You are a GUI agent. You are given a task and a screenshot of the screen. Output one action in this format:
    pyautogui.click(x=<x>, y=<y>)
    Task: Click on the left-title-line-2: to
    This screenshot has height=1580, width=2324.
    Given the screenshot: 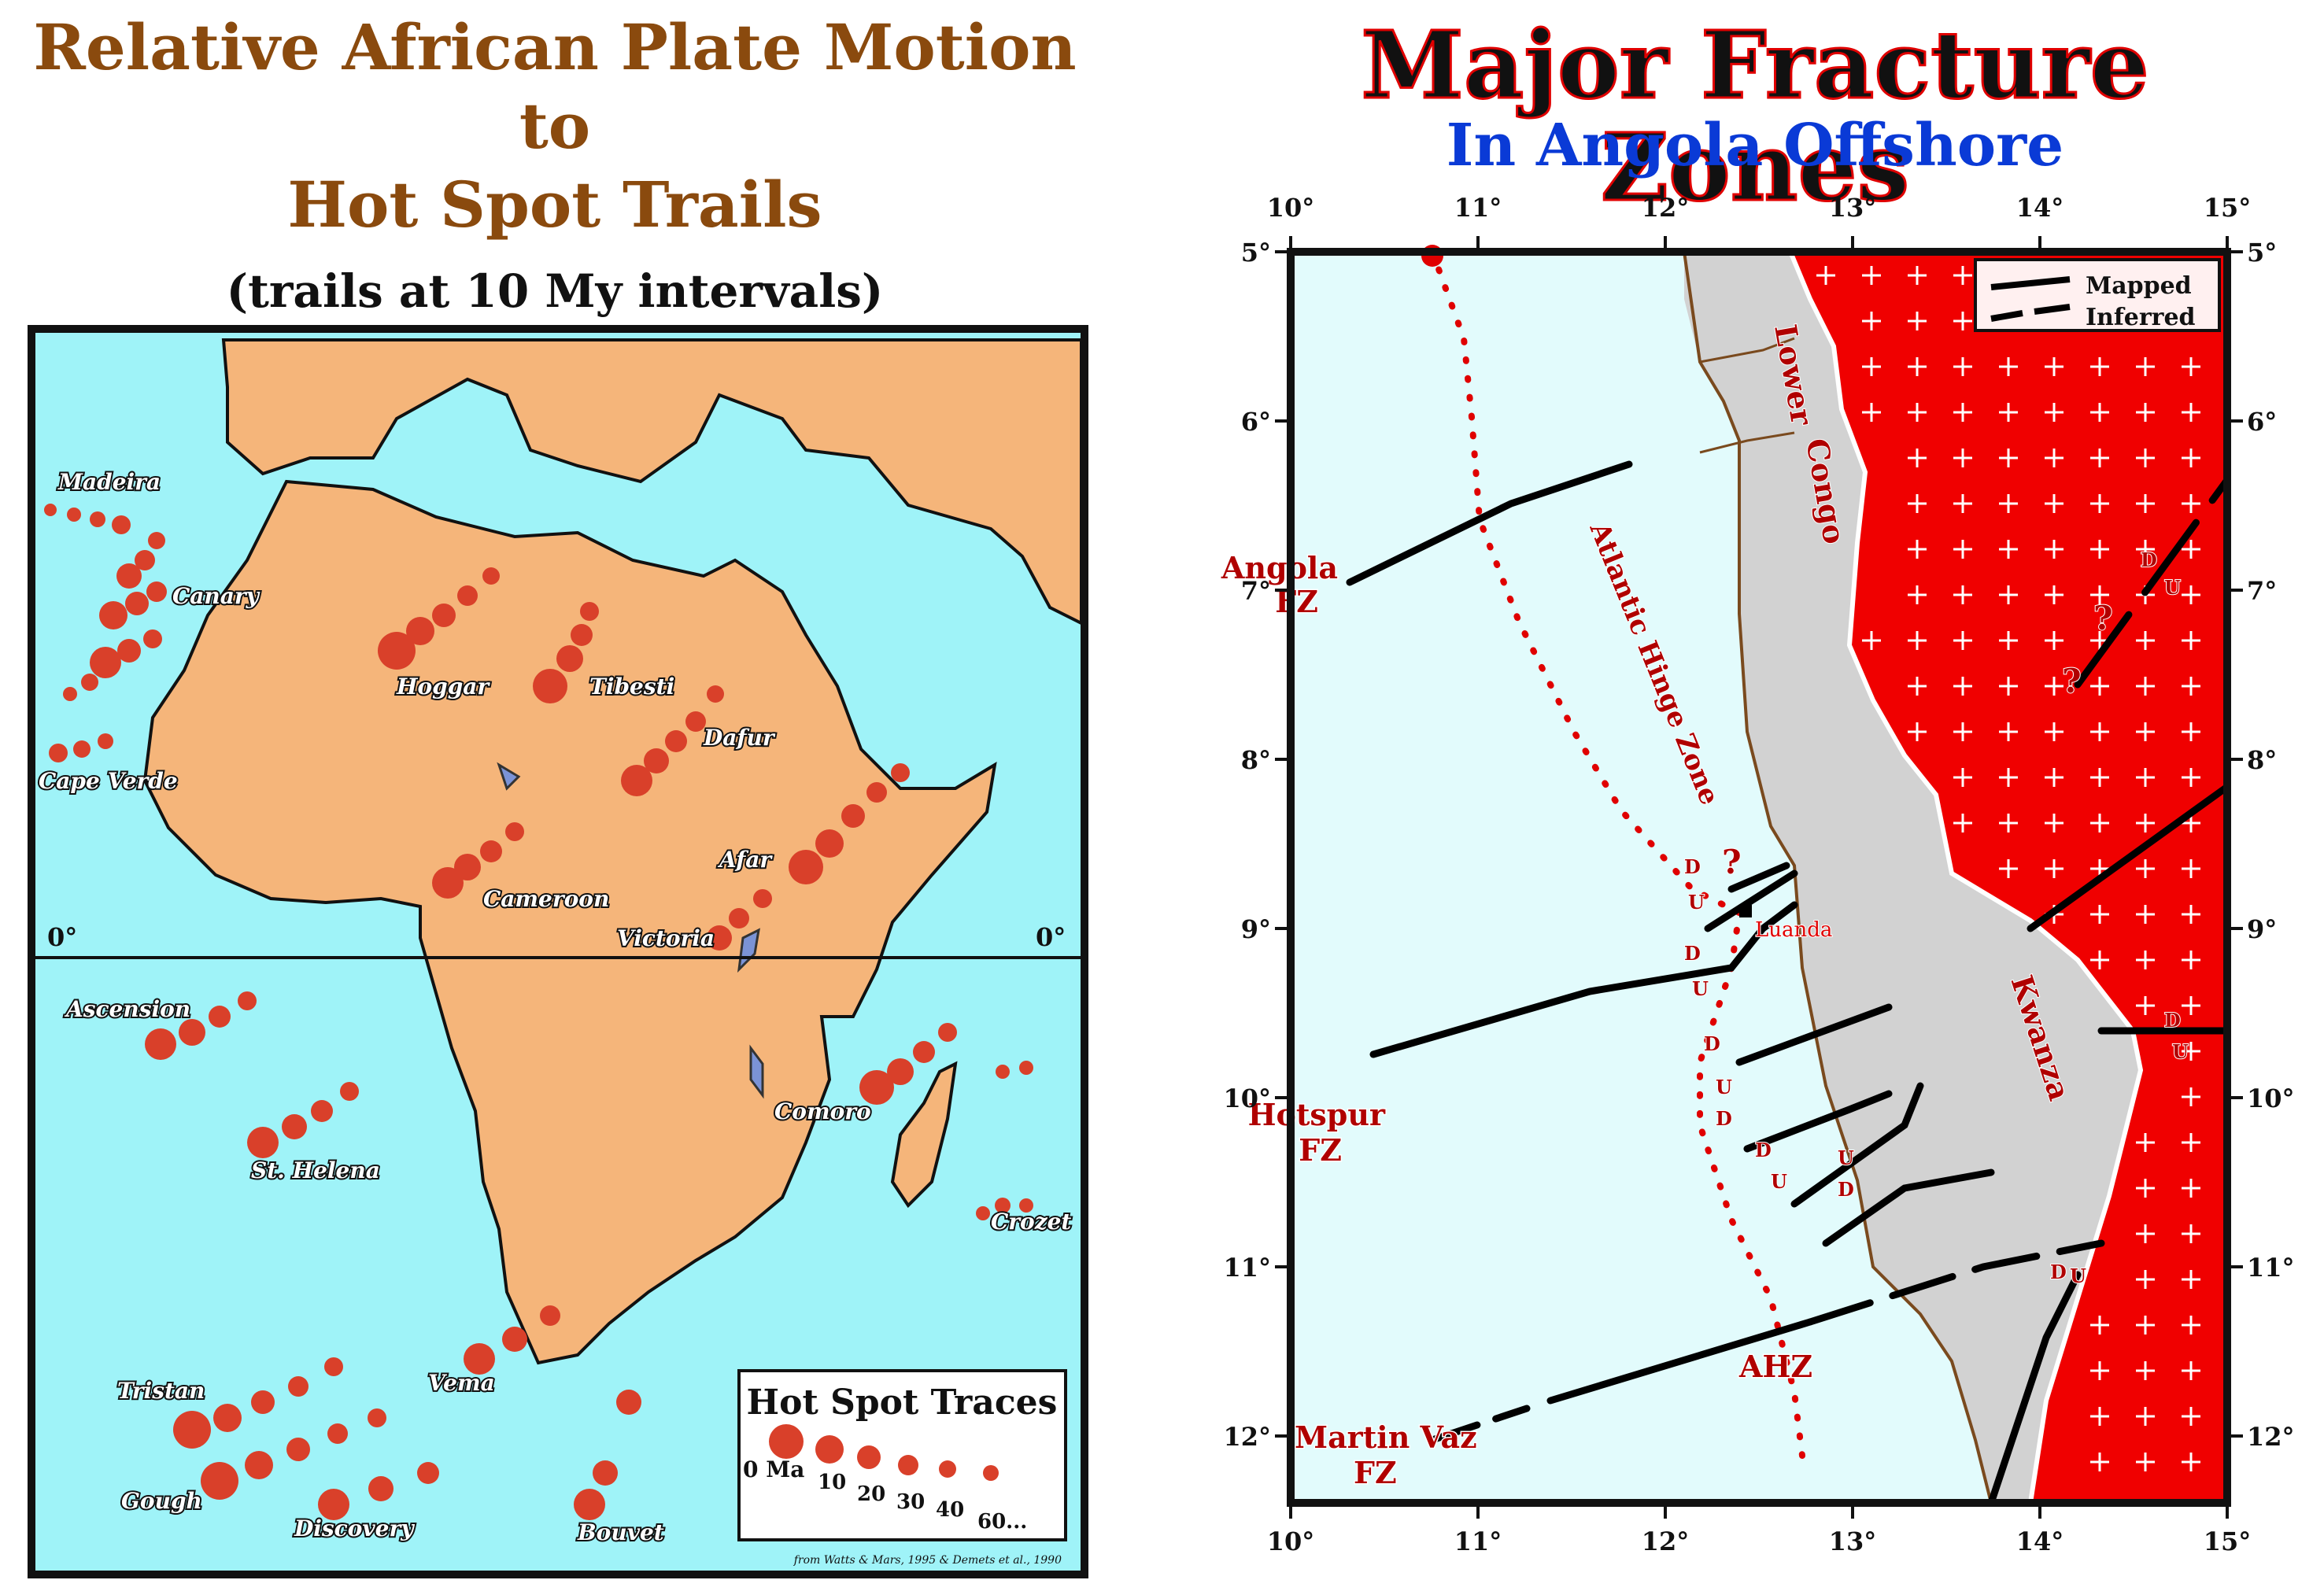 What is the action you would take?
    pyautogui.click(x=555, y=126)
    